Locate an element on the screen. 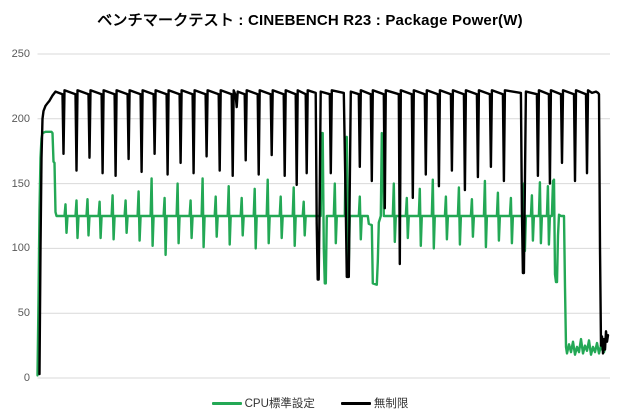  y-axis-tick-label: 50 is located at coordinates (23, 313).